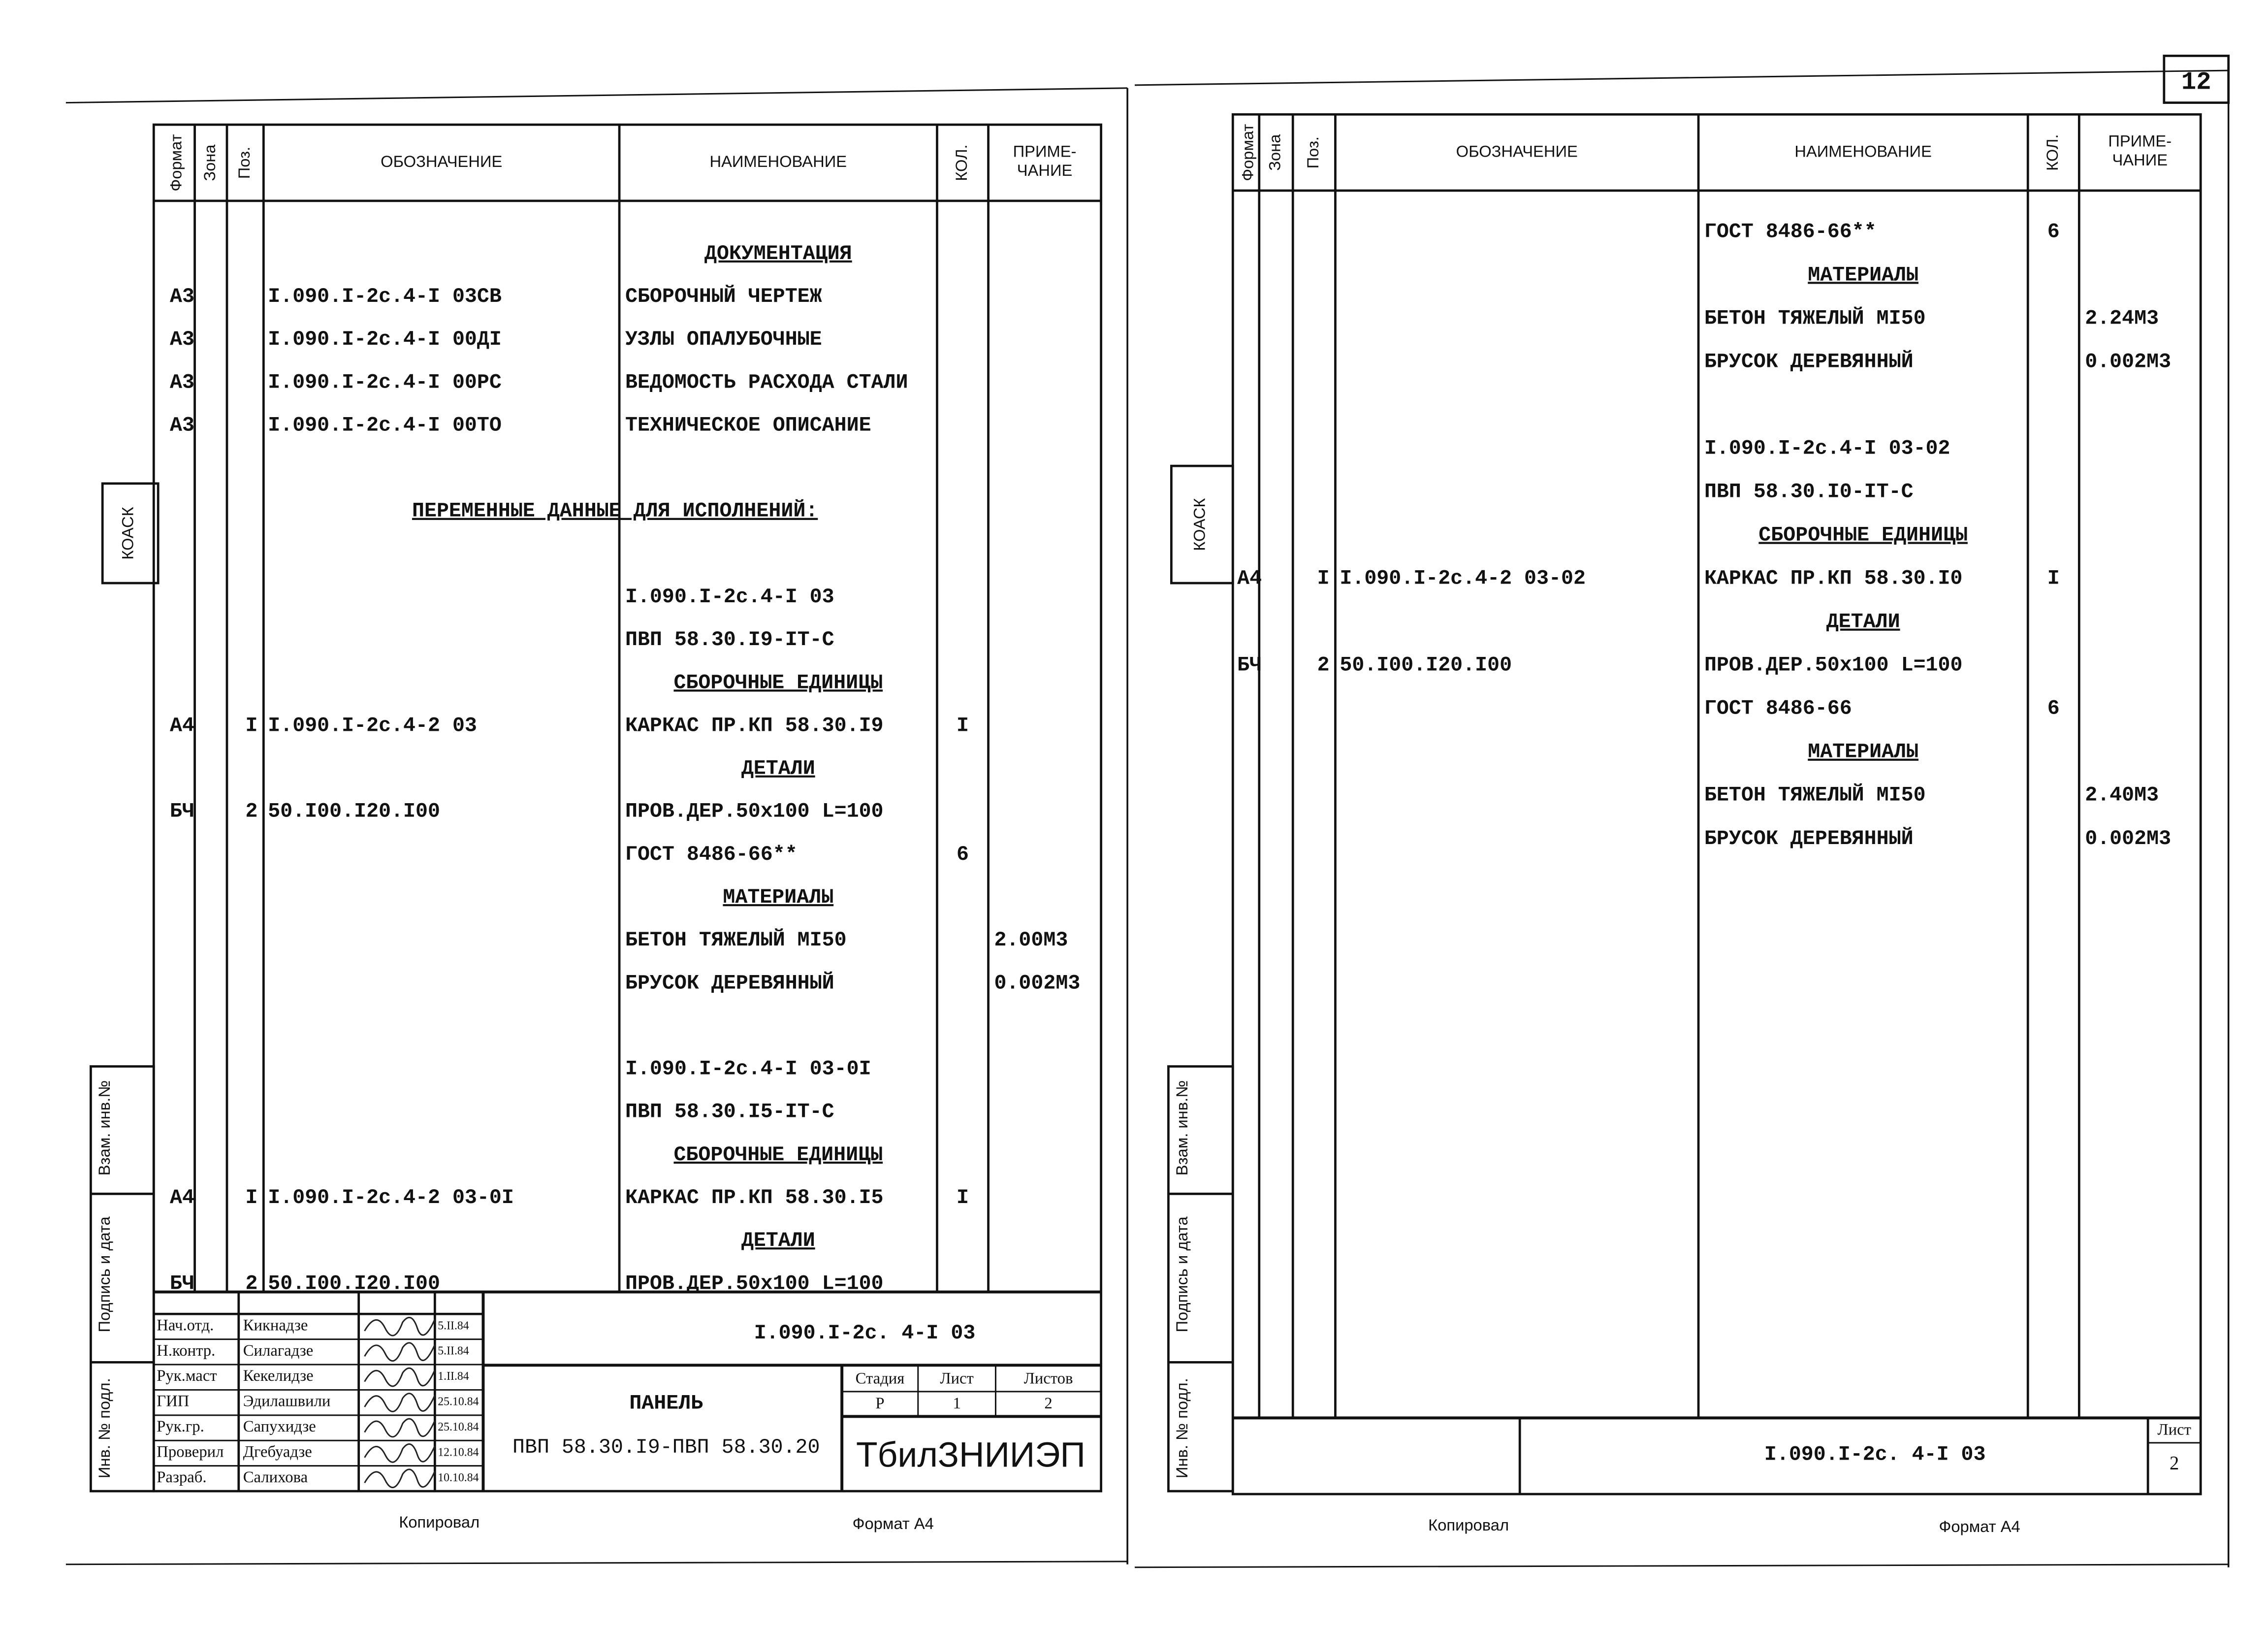 Image resolution: width=2268 pixels, height=1629 pixels. I want to click on sign-role: Нач.отд., so click(185, 1325).